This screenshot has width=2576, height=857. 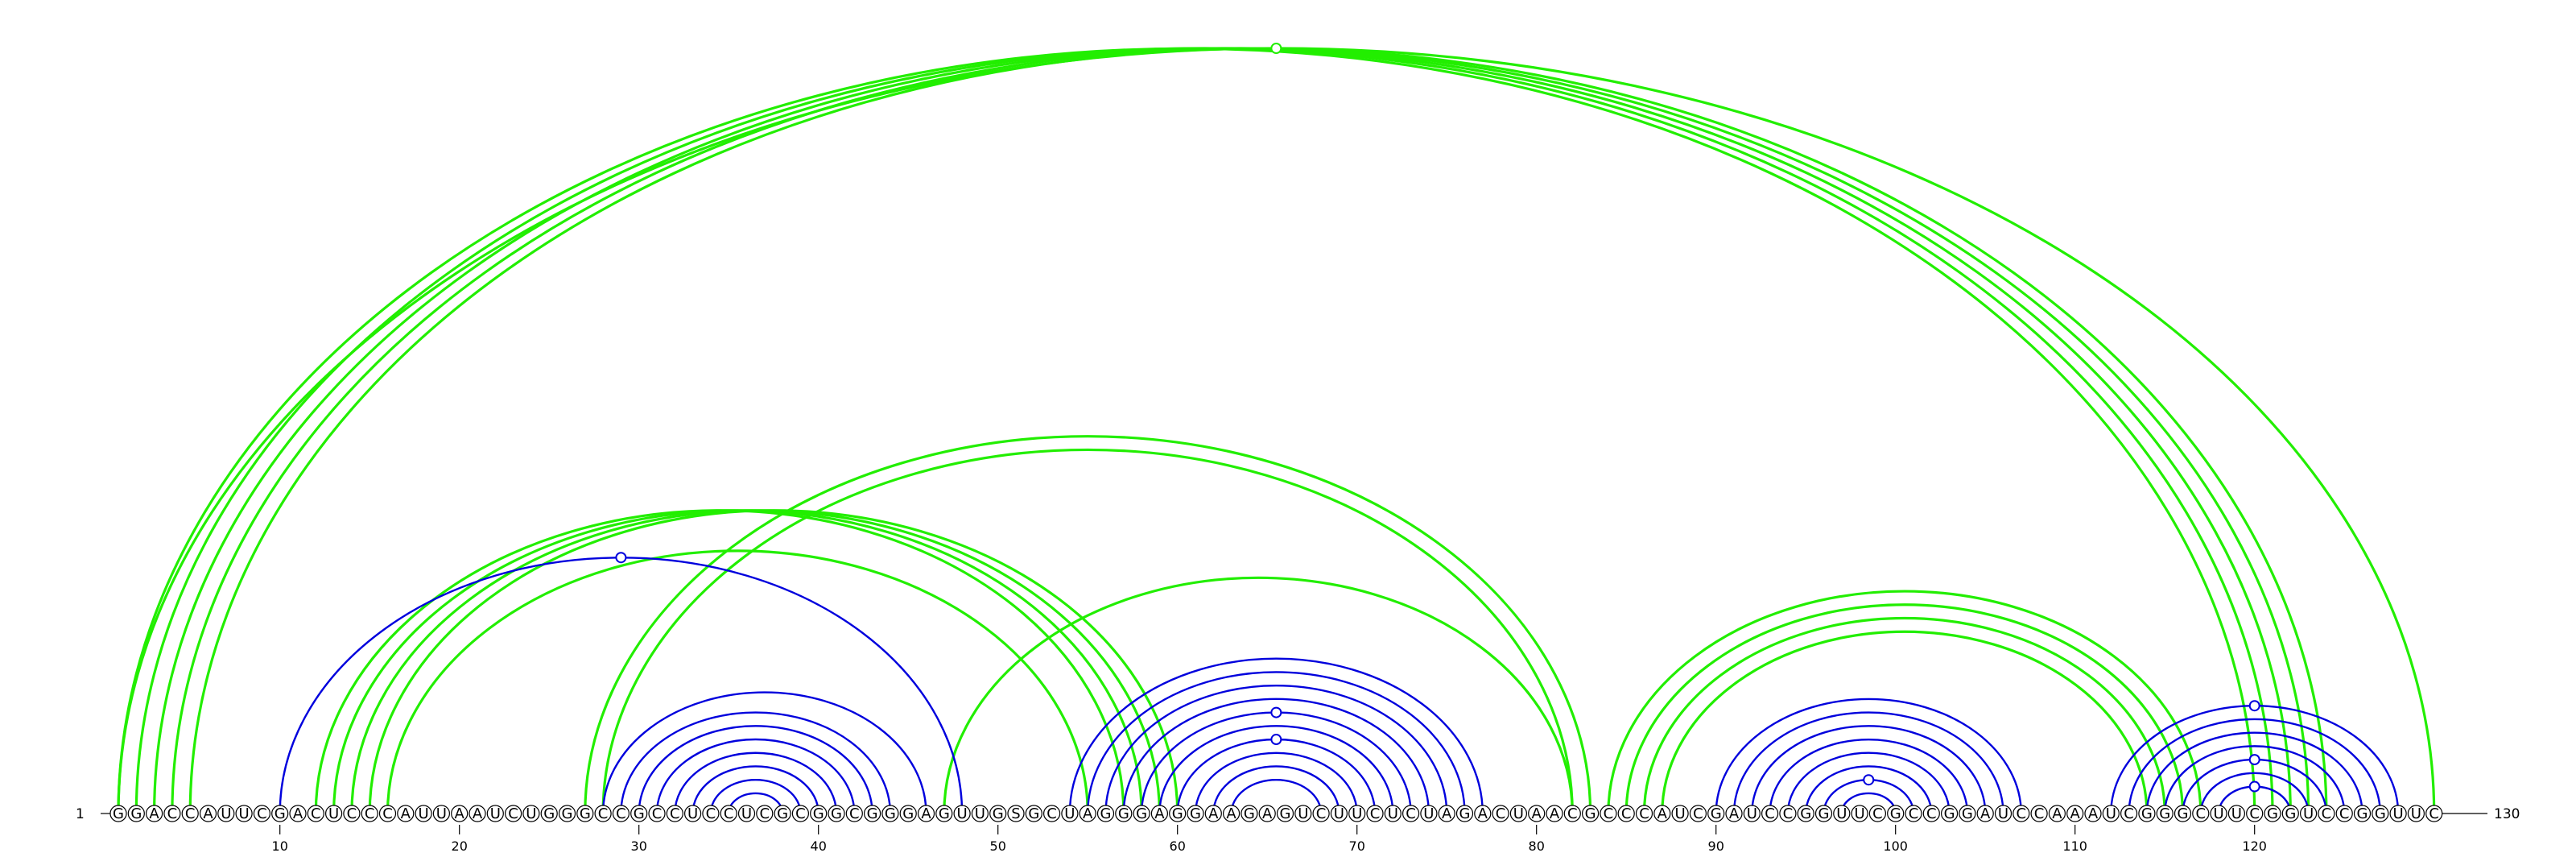 What do you see at coordinates (2254, 846) in the screenshot?
I see `tick-label: 120` at bounding box center [2254, 846].